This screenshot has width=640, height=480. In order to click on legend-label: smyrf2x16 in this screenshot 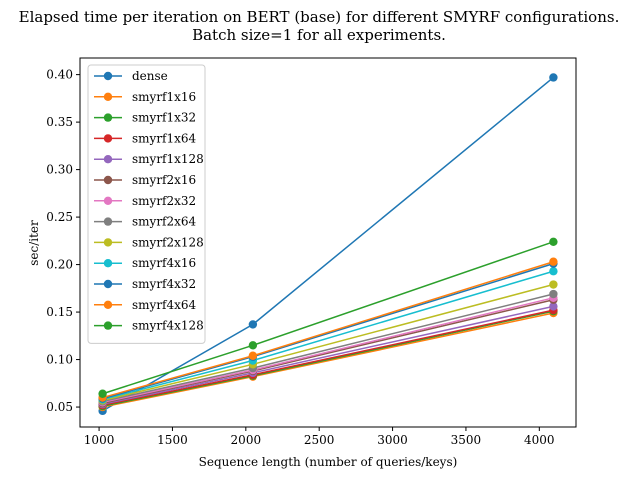, I will do `click(164, 180)`.